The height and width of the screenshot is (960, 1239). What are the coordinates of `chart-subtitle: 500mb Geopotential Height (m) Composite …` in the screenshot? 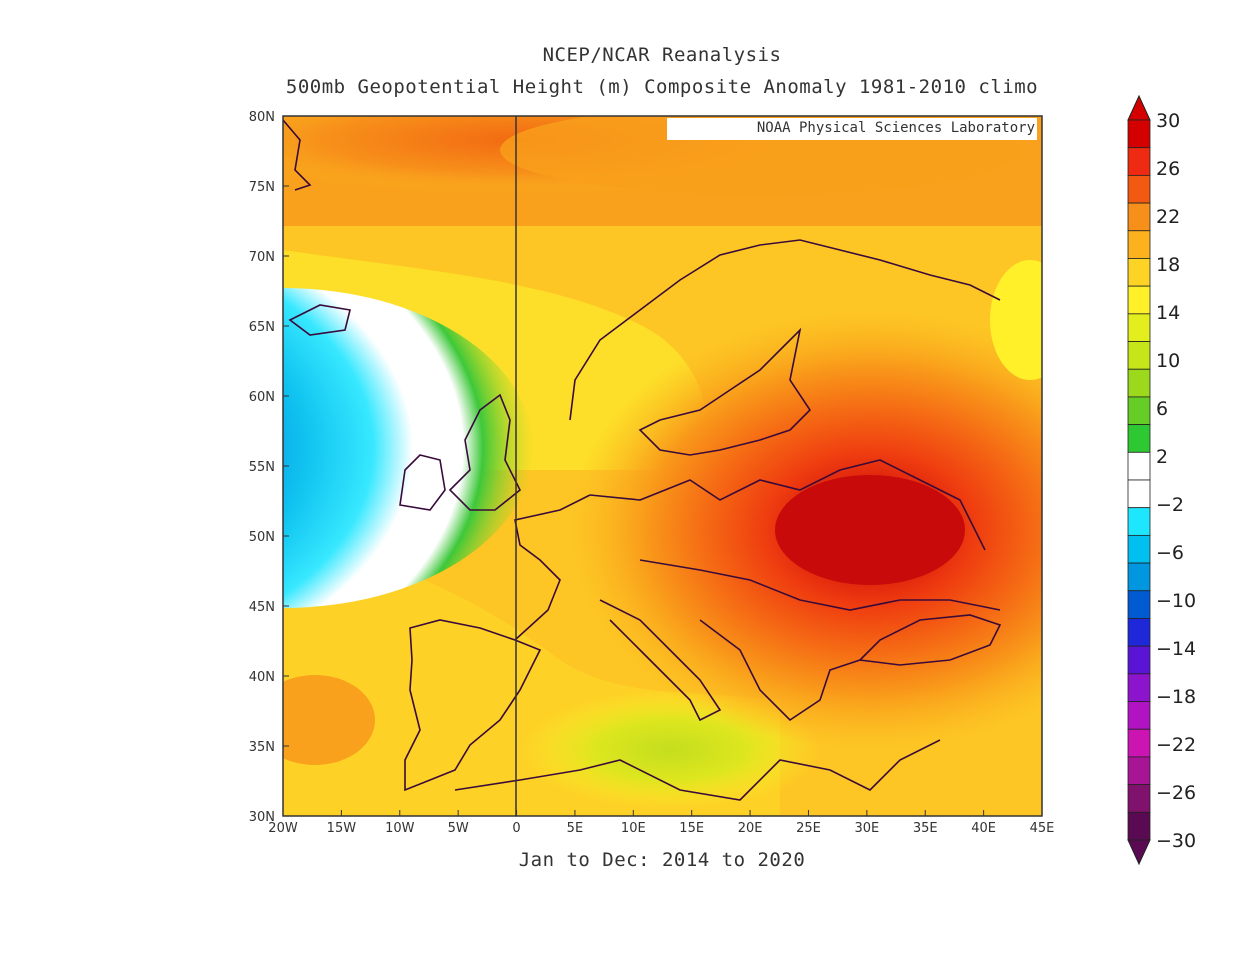 It's located at (662, 87).